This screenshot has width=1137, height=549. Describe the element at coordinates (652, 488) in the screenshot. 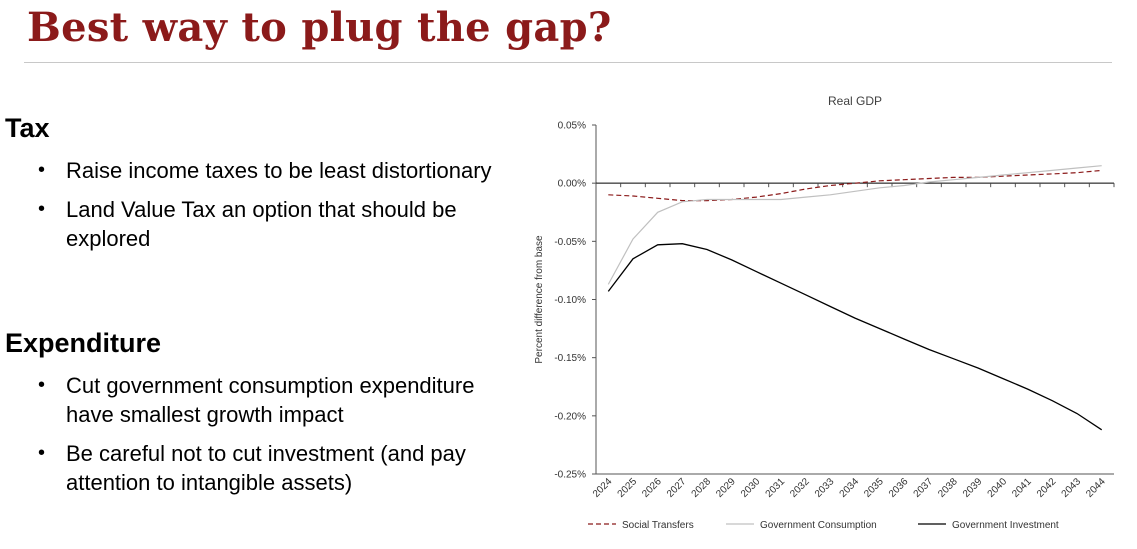

I see `x-tick-label: 2026` at that location.